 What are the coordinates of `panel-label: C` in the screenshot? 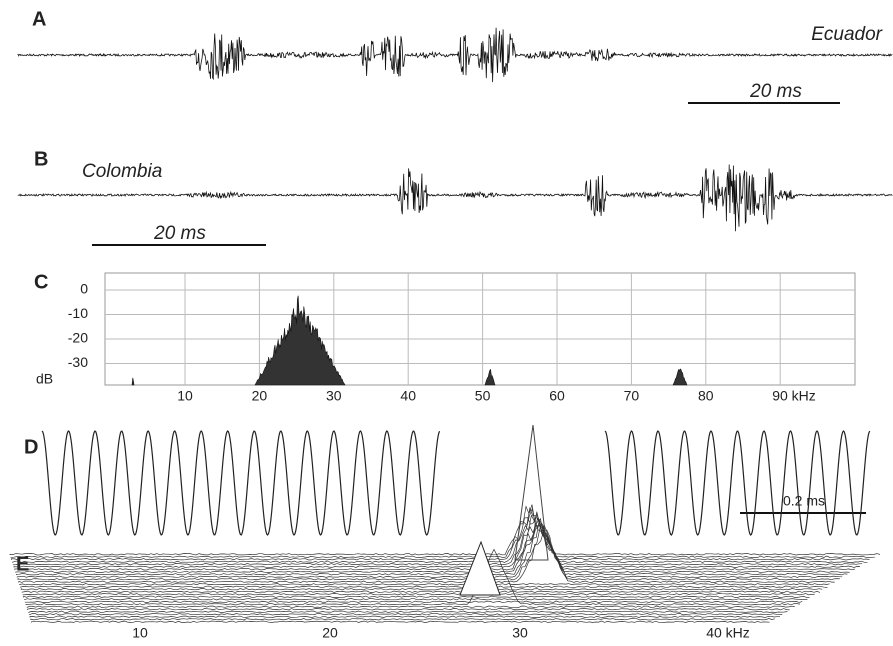 It's located at (41, 282).